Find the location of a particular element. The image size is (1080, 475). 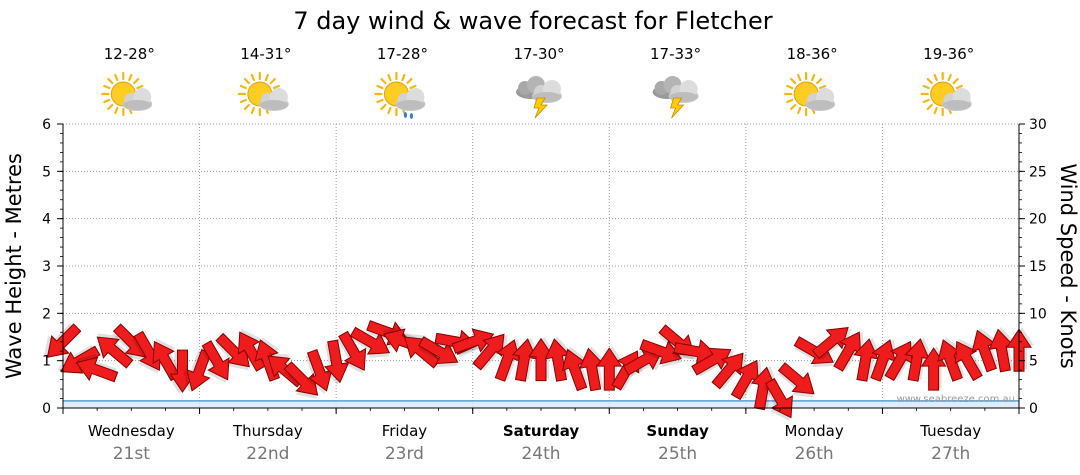

right-axis: 0 5 10 15 20 25 30 is located at coordinates (1033, 267).